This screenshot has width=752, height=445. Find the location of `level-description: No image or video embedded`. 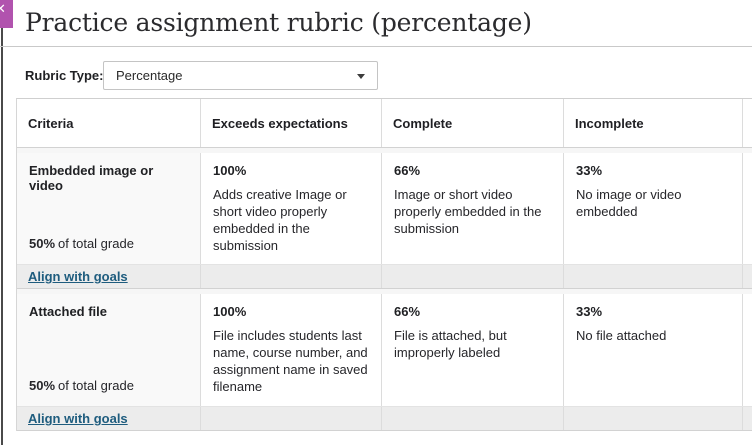

level-description: No image or video embedded is located at coordinates (629, 203).